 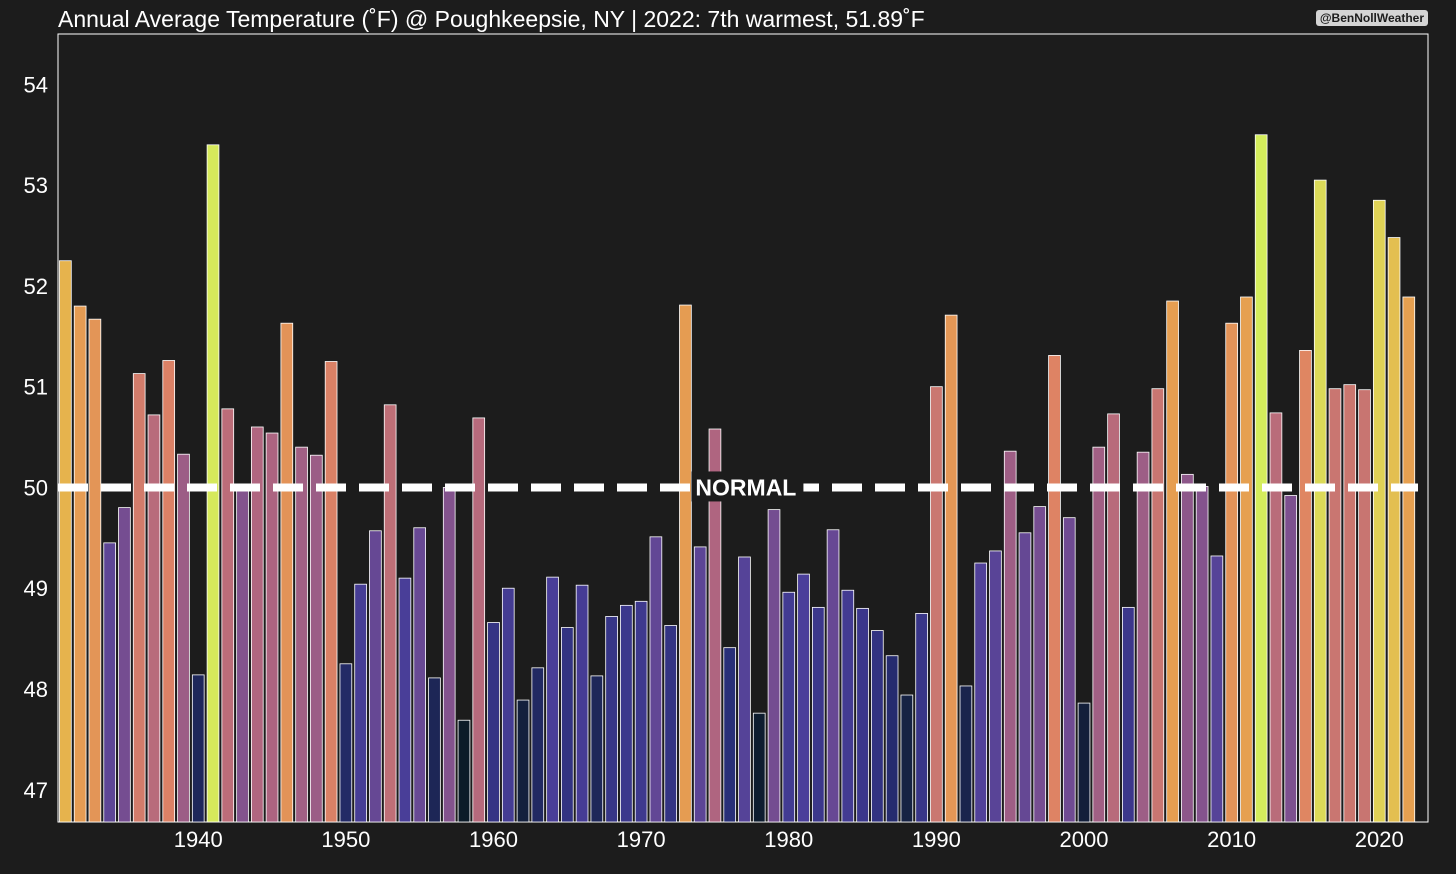 I want to click on bar-1956, so click(x=434, y=750).